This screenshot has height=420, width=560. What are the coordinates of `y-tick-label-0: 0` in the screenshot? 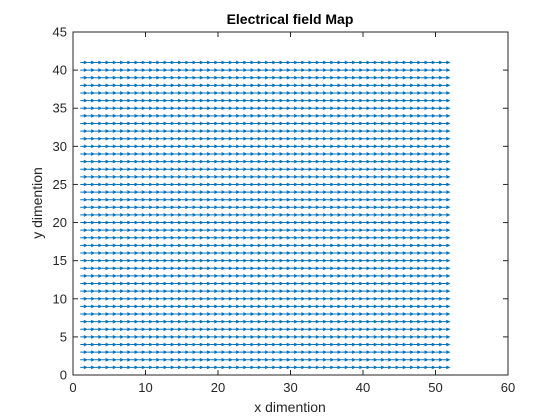 It's located at (63, 375).